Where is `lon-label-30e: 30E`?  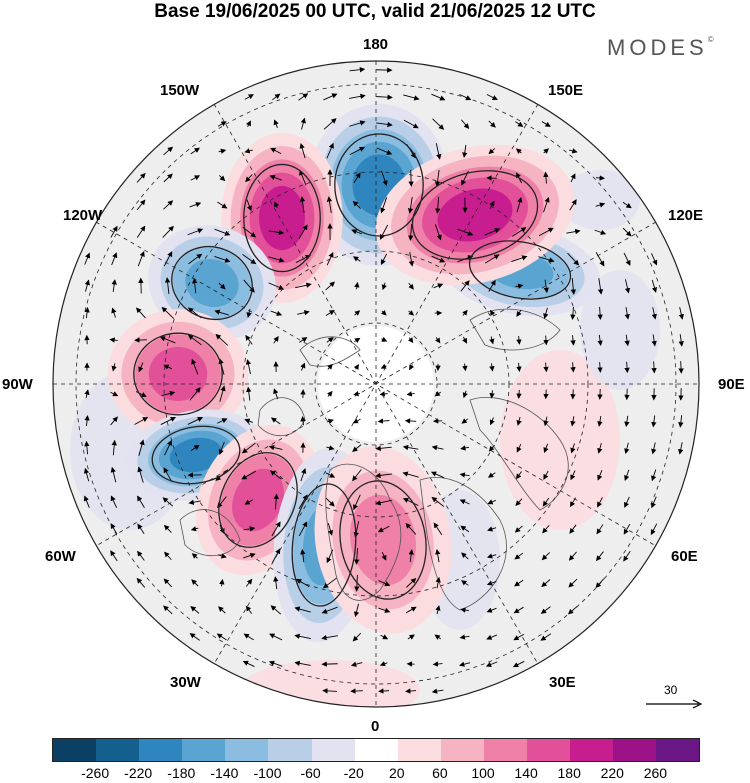
lon-label-30e: 30E is located at coordinates (562, 682).